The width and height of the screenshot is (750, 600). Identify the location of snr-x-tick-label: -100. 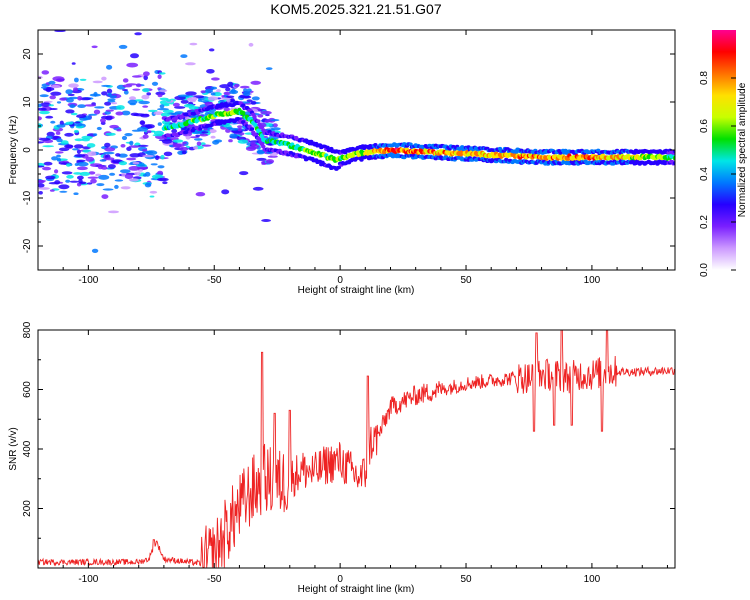
(88, 579).